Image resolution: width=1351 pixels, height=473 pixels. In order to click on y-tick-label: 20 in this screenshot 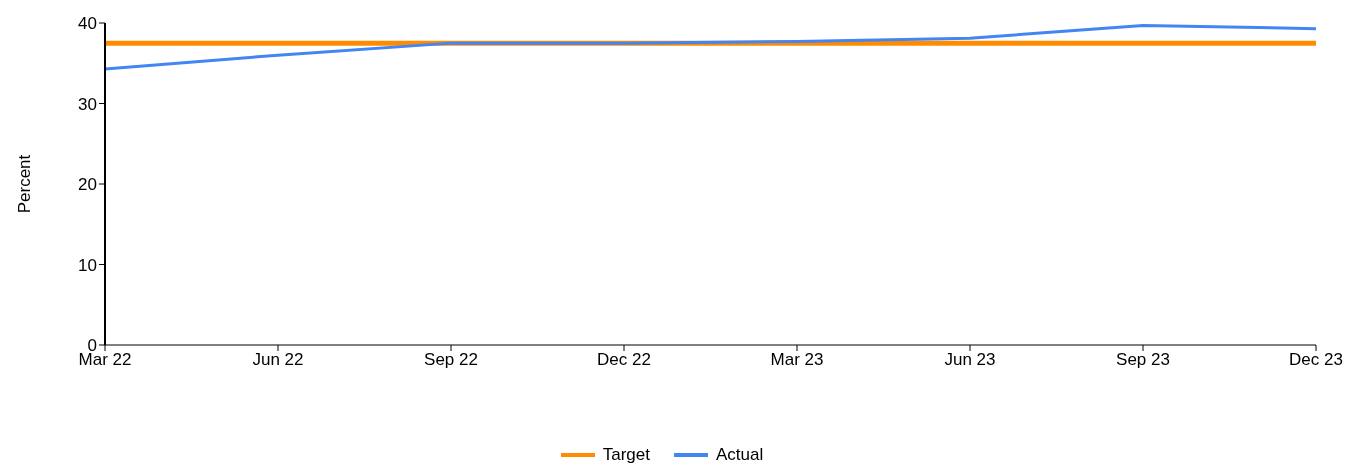, I will do `click(87, 185)`.